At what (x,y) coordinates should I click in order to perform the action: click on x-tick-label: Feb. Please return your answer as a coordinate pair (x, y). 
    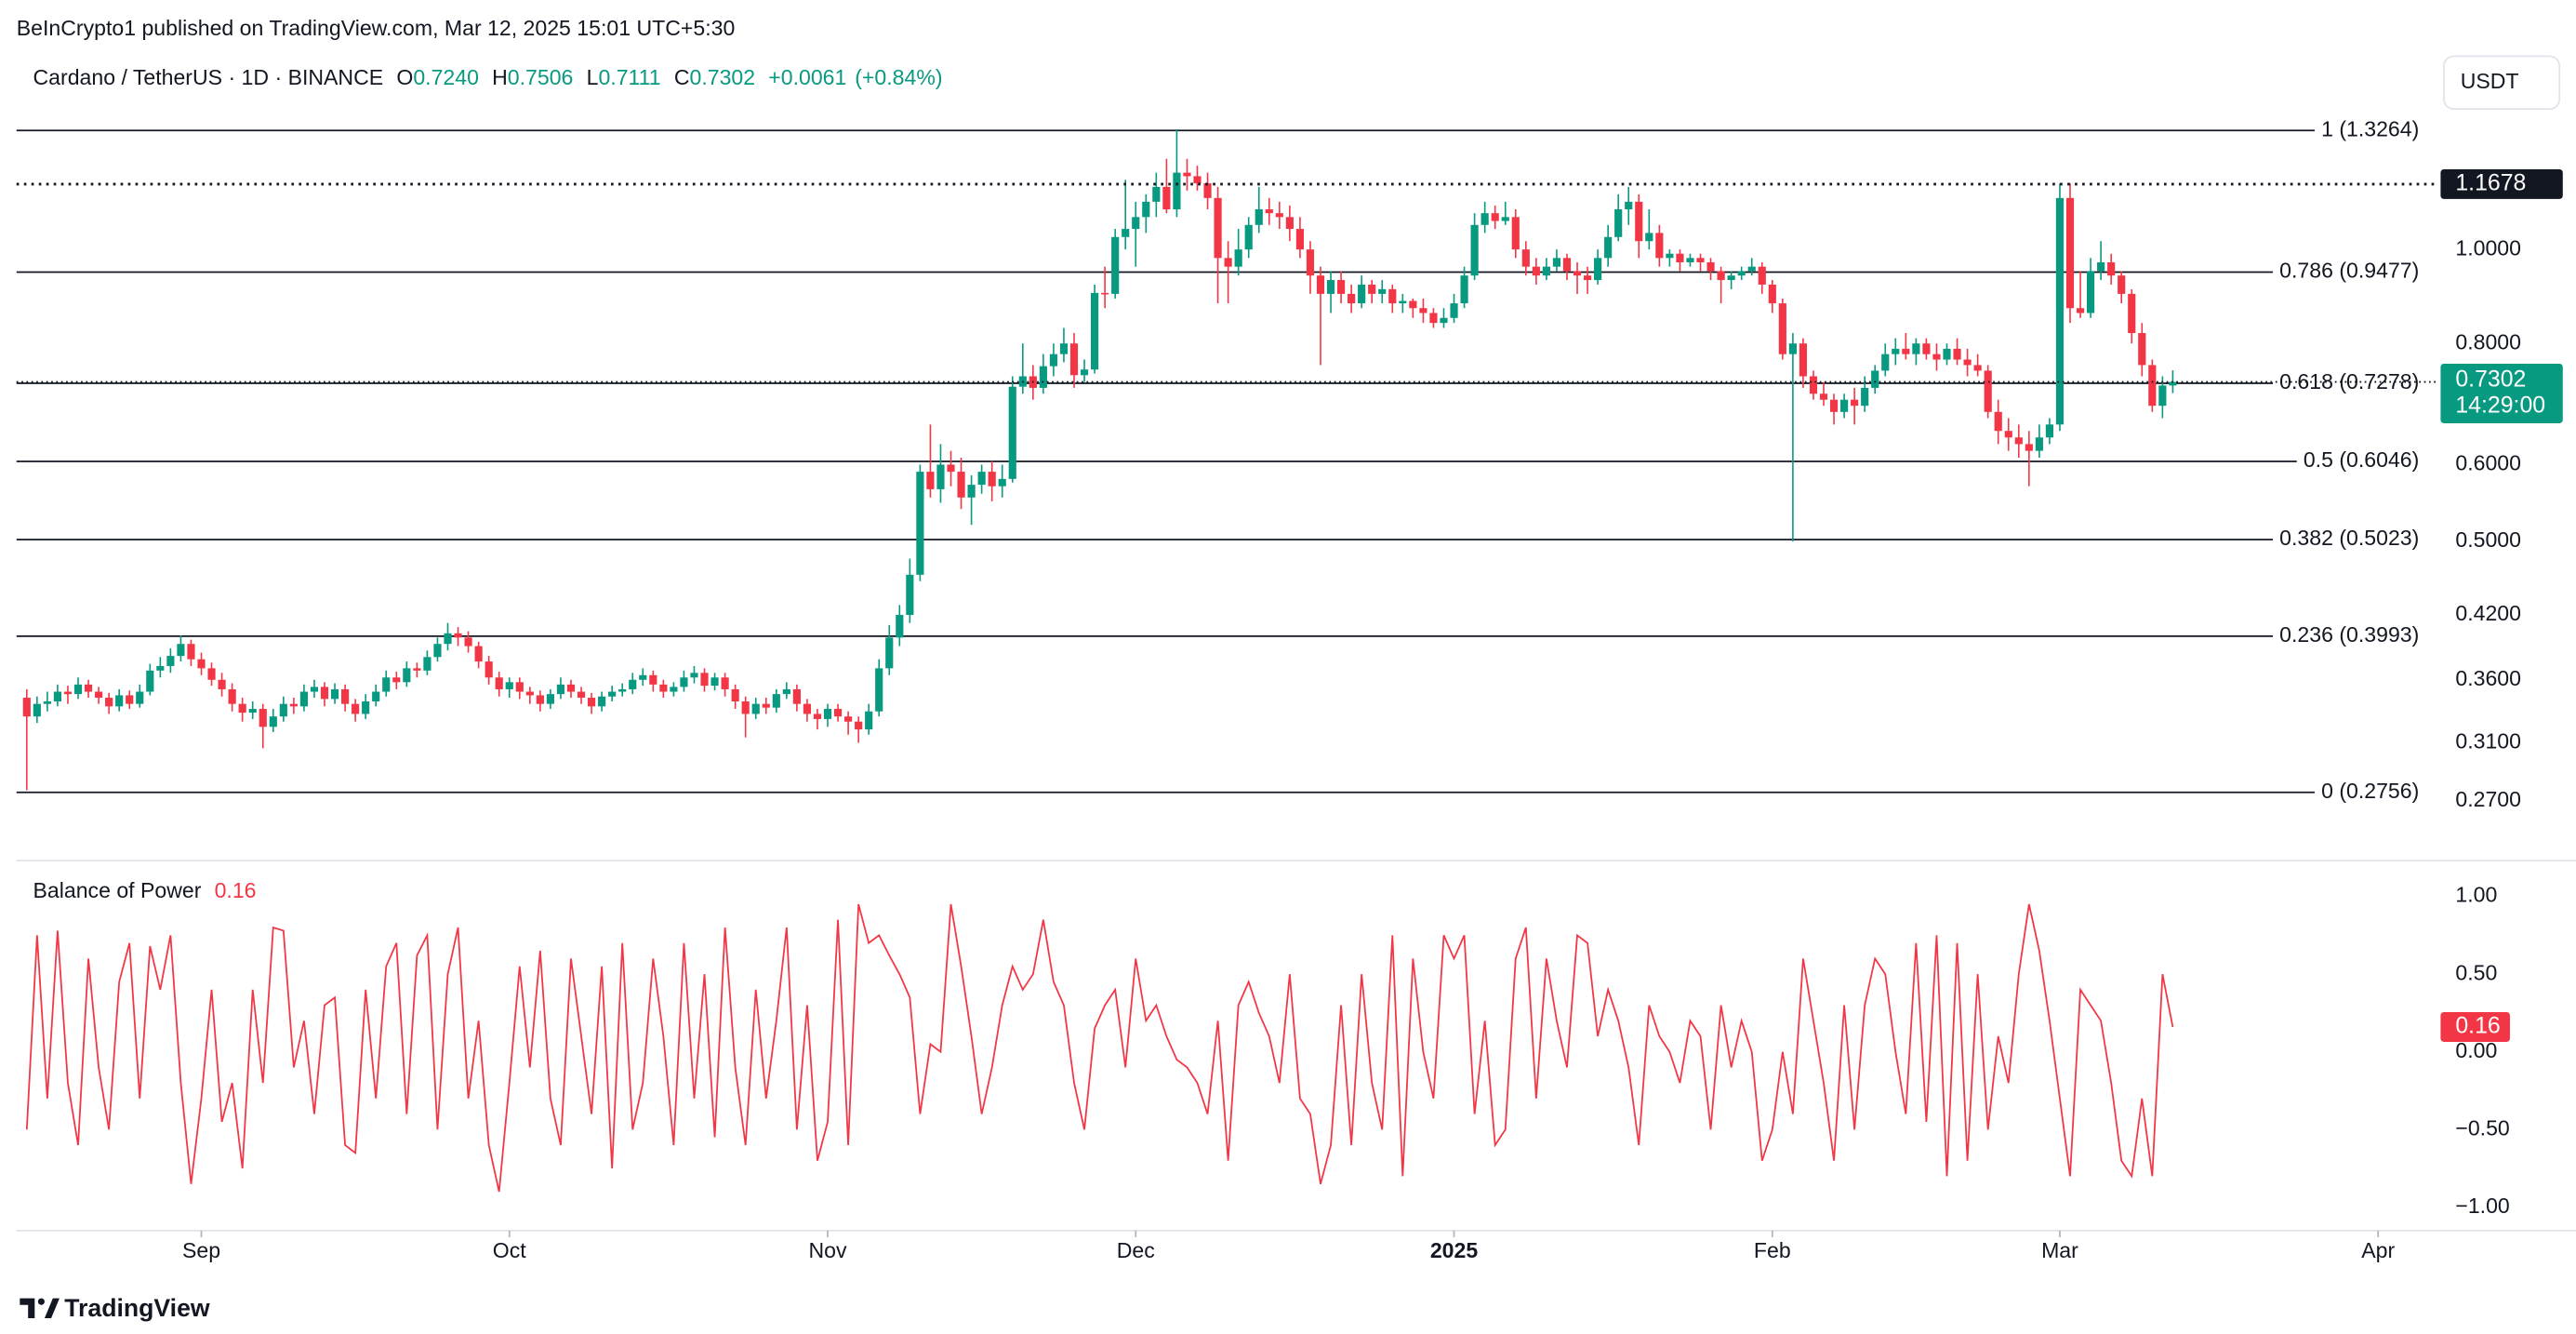
    Looking at the image, I should click on (1772, 1250).